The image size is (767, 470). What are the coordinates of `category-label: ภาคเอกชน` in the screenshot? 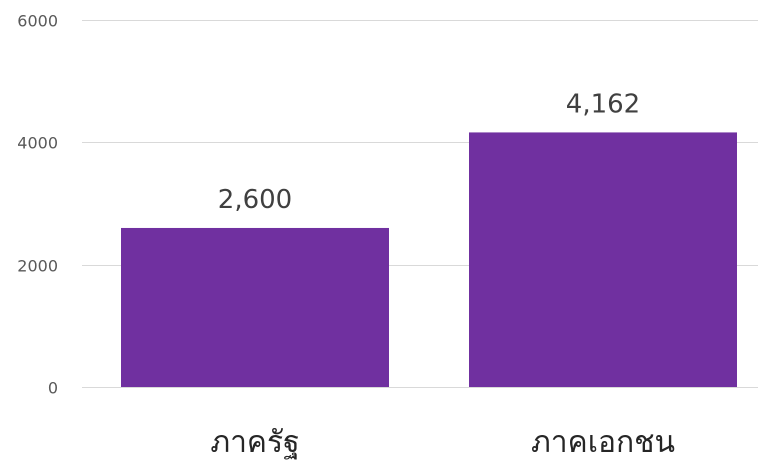 It's located at (603, 442).